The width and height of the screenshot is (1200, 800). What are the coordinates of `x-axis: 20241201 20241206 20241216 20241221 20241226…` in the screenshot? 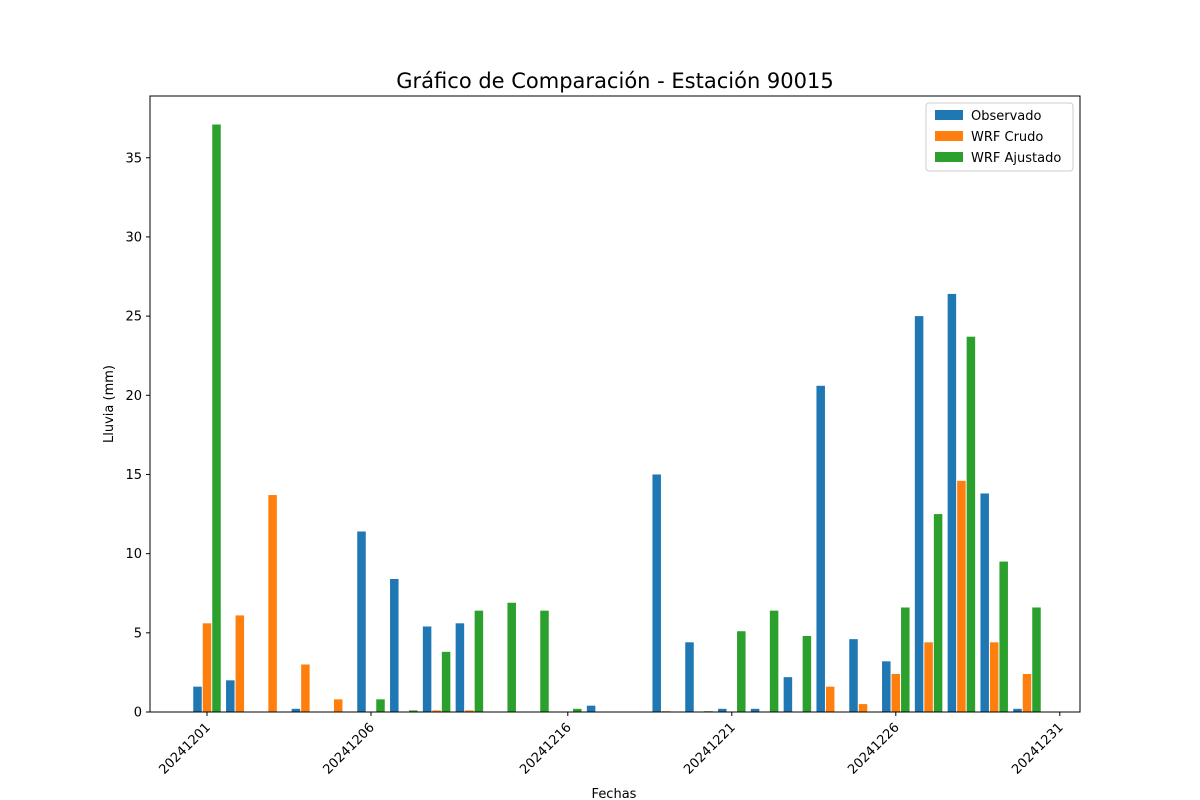 It's located at (611, 745).